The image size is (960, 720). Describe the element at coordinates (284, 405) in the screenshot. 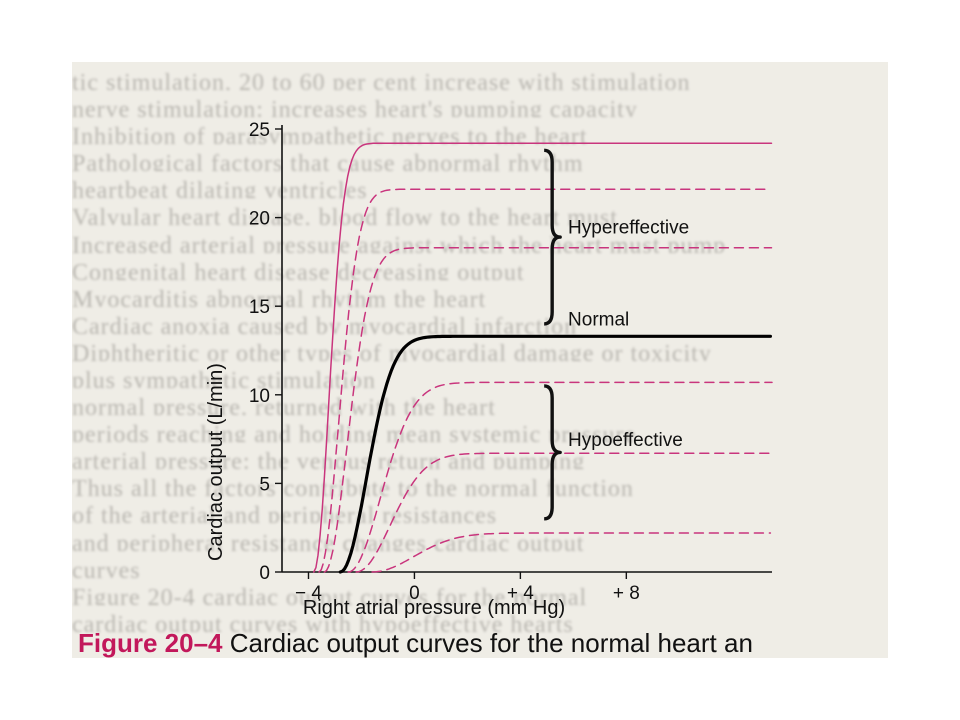

I see `background-text-line: normal pressure, returned with the heart` at that location.